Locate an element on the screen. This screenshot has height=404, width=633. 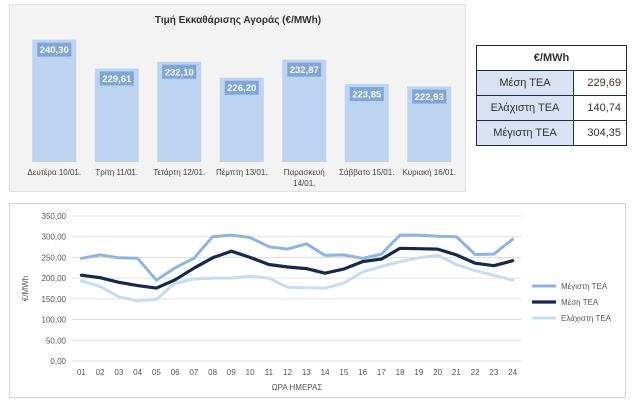
x-axis-label: ΩΡΑ ΗΜΕΡΑΣ is located at coordinates (297, 387).